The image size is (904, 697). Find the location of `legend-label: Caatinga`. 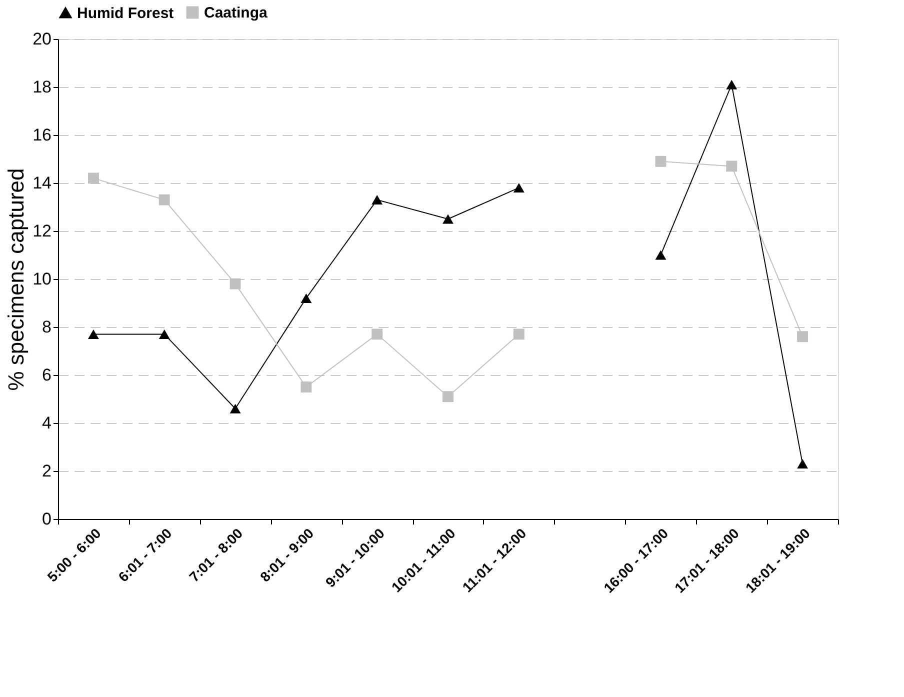

legend-label: Caatinga is located at coordinates (236, 13).